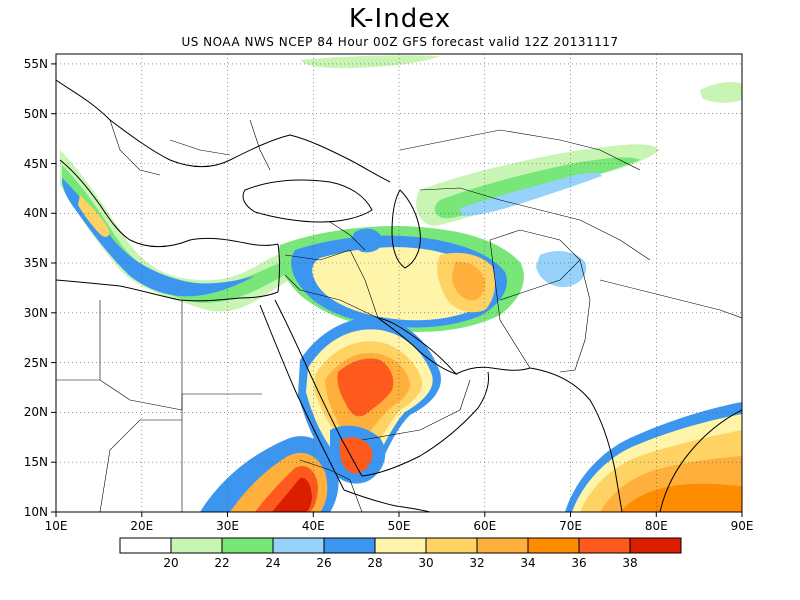 This screenshot has width=800, height=600. I want to click on latitude-labels: 55N 50N 45N 40N 35N 30N 25N 20N 15N 10N, so click(36, 288).